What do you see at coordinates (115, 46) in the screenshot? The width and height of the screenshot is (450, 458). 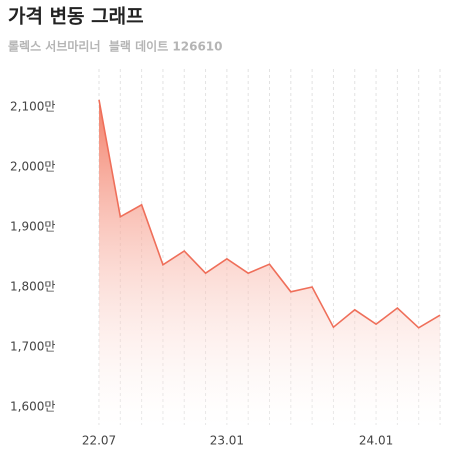 I see `subtitle: 롤렉스 서브마리너 블랙 데이트 126610` at bounding box center [115, 46].